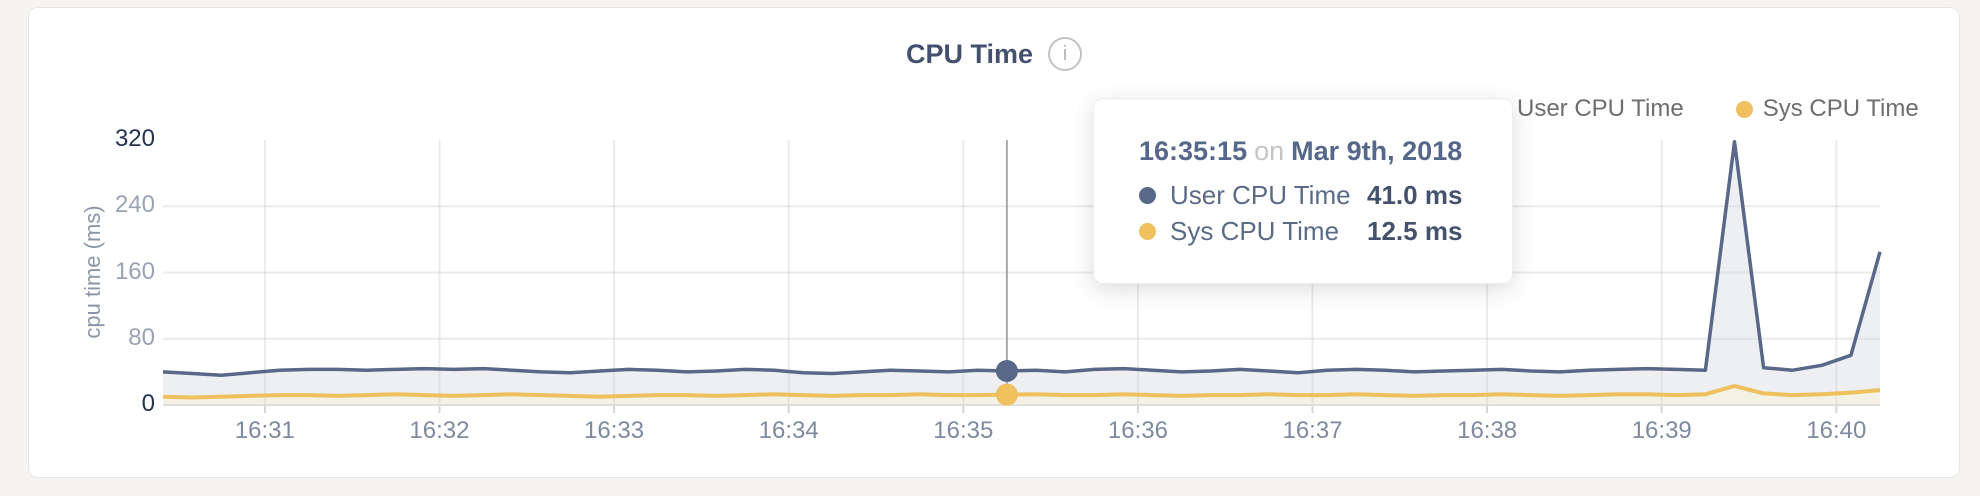 The width and height of the screenshot is (1980, 496). What do you see at coordinates (1836, 430) in the screenshot?
I see `x-tick-label: 16:40` at bounding box center [1836, 430].